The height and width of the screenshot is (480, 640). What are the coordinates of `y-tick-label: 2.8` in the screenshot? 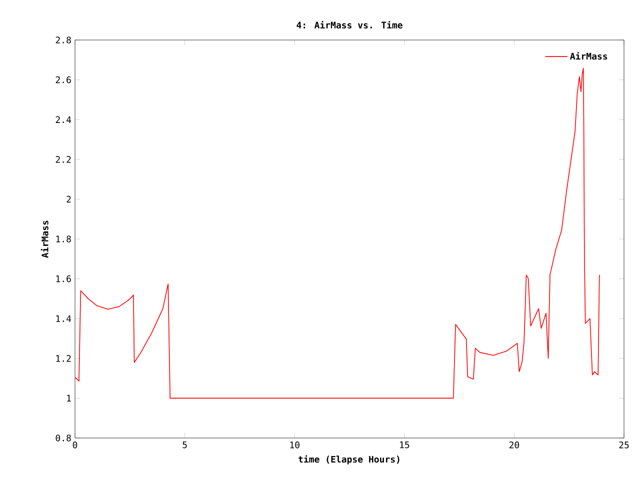 It's located at (63, 40).